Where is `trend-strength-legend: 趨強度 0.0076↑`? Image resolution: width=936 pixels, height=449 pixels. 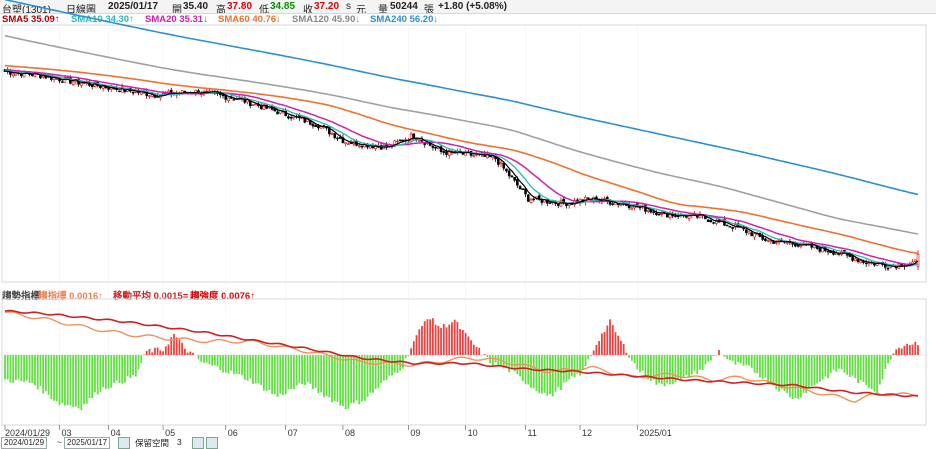
trend-strength-legend: 趨強度 0.0076↑ is located at coordinates (222, 296).